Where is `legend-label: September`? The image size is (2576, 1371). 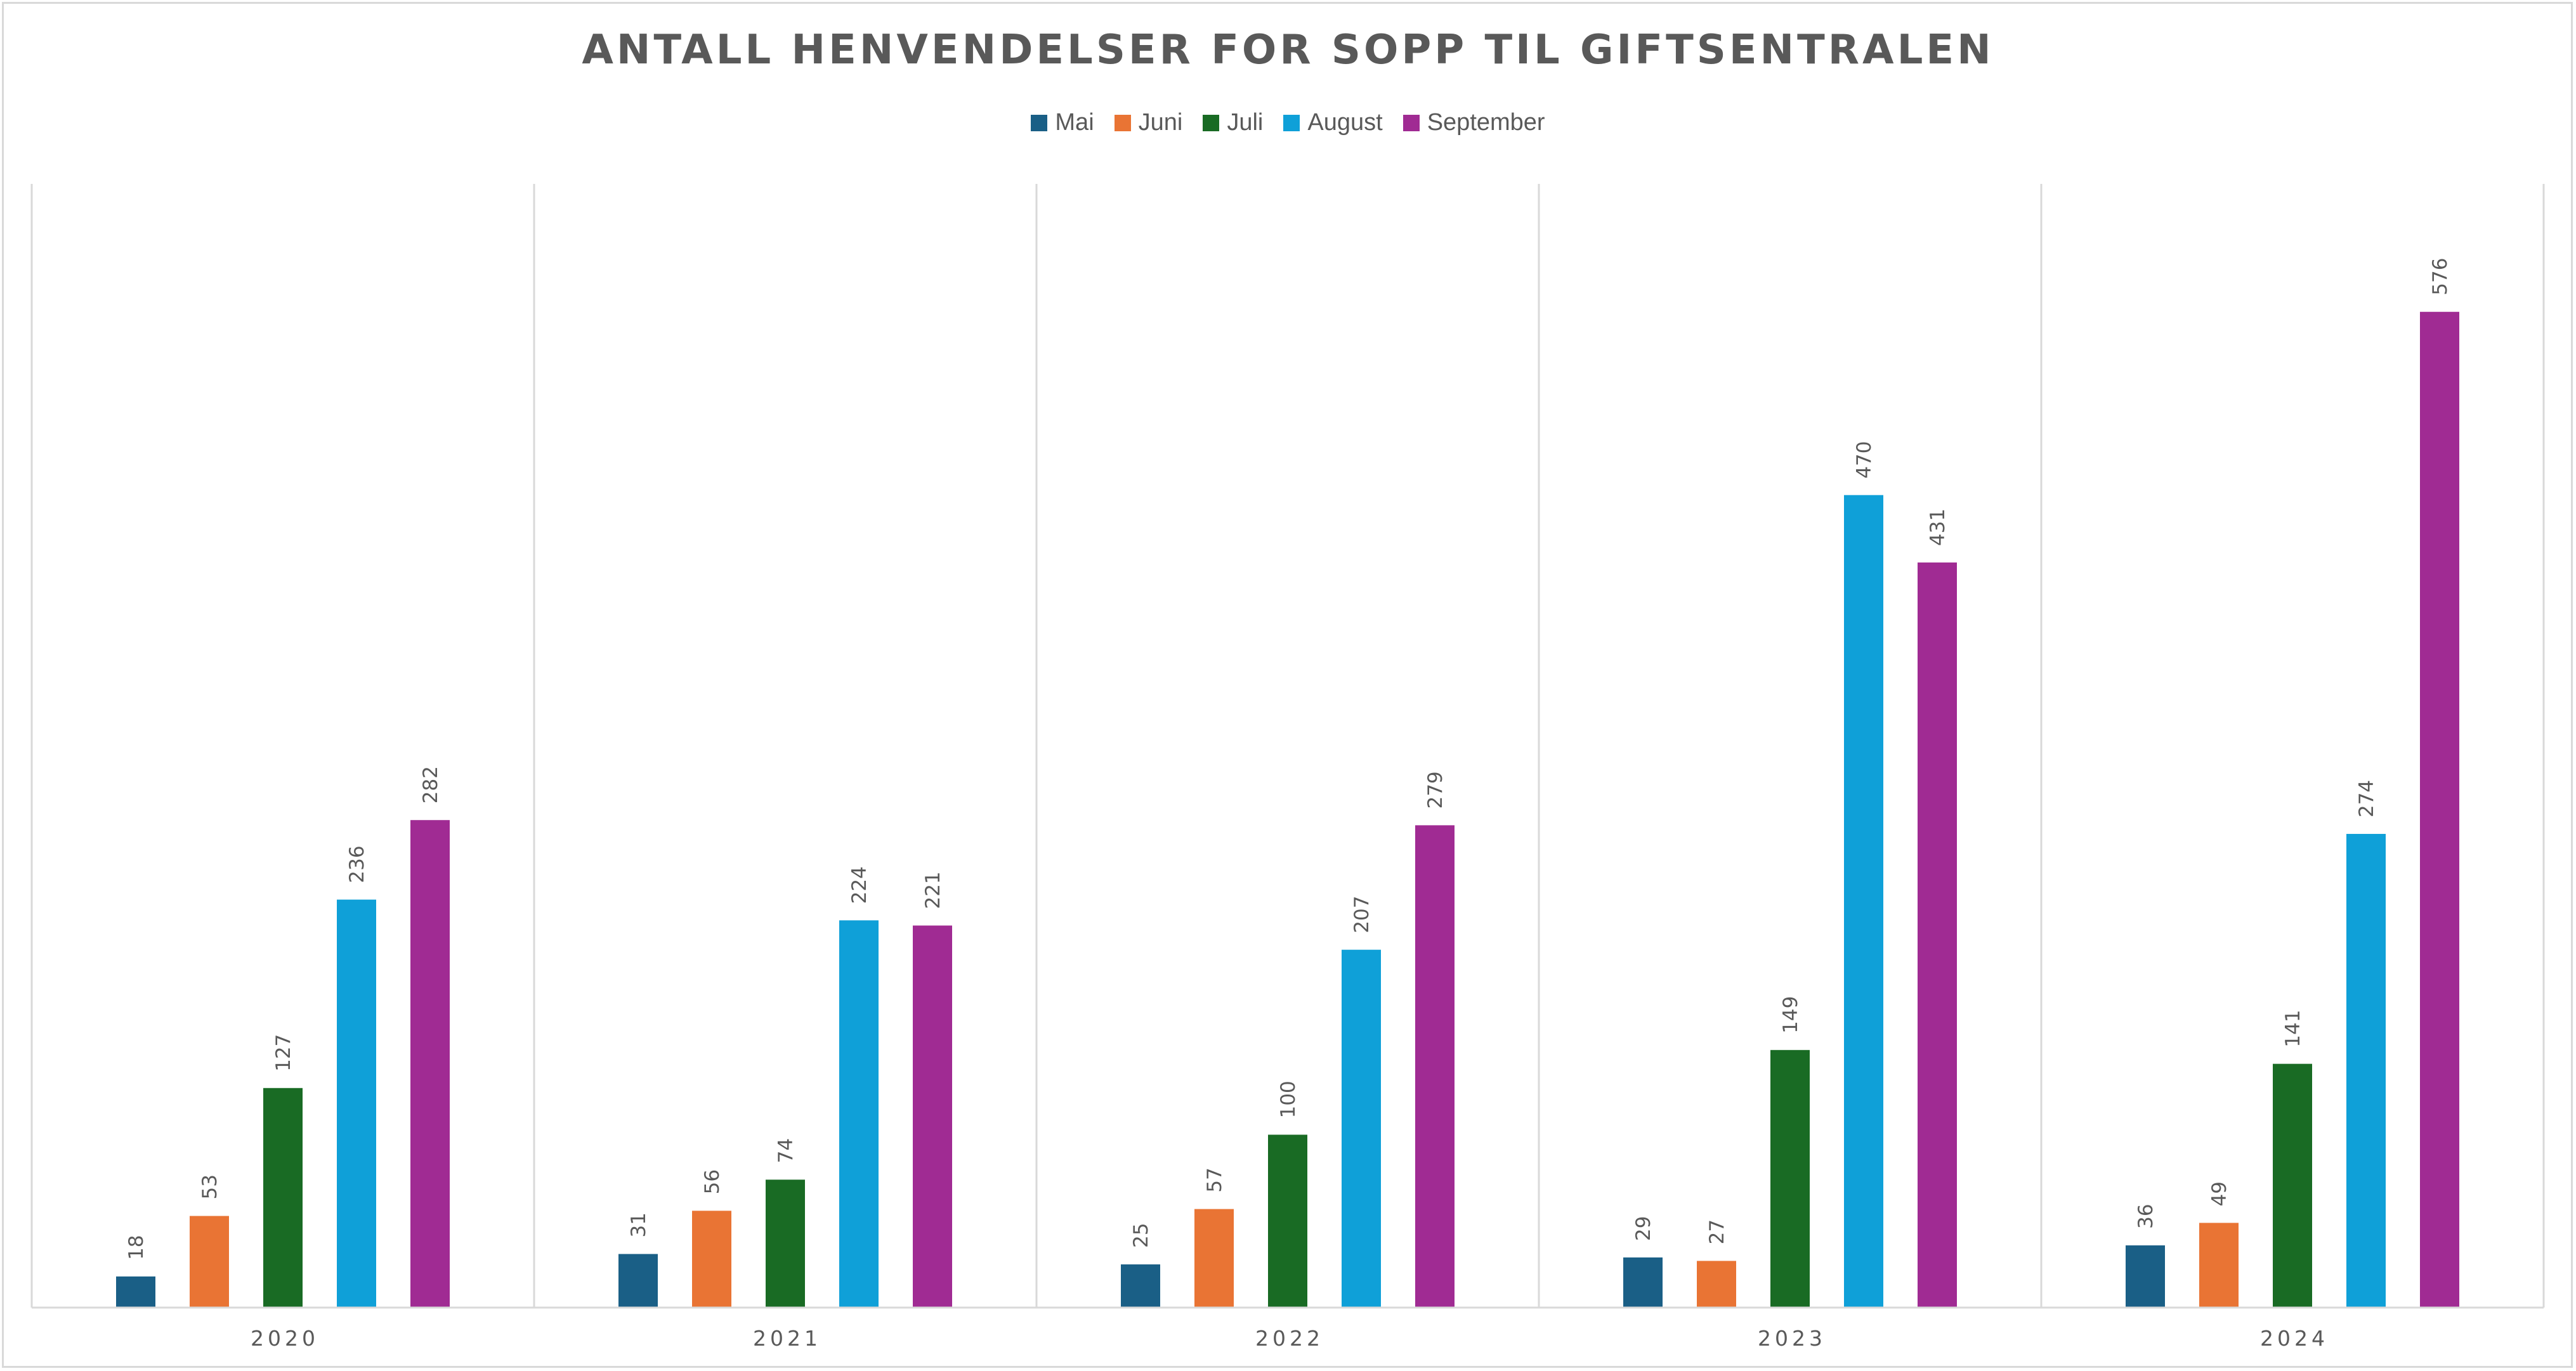 legend-label: September is located at coordinates (1486, 122).